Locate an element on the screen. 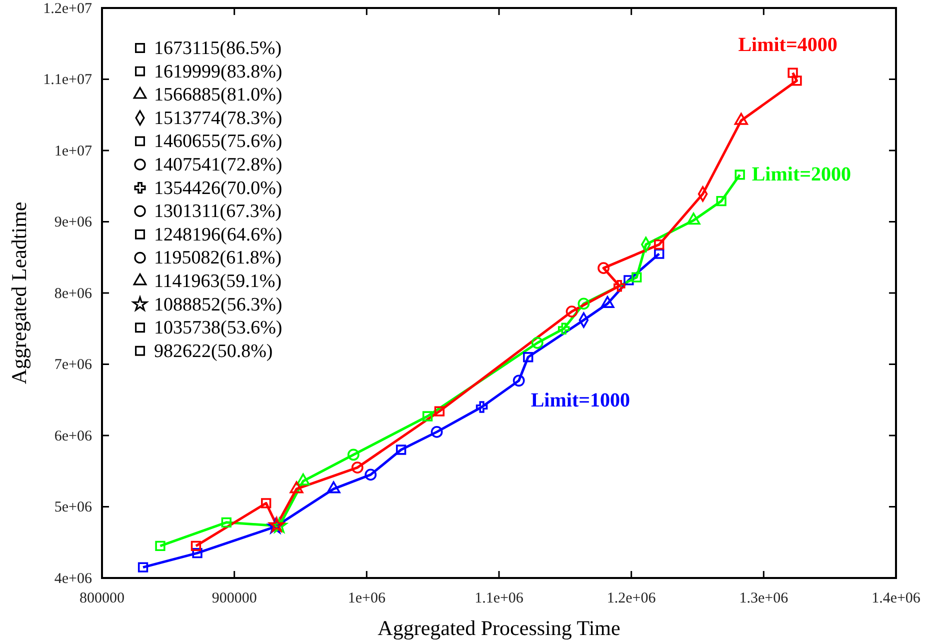 Image resolution: width=935 pixels, height=643 pixels. y-tick-label: 1.1e+07 is located at coordinates (67, 80).